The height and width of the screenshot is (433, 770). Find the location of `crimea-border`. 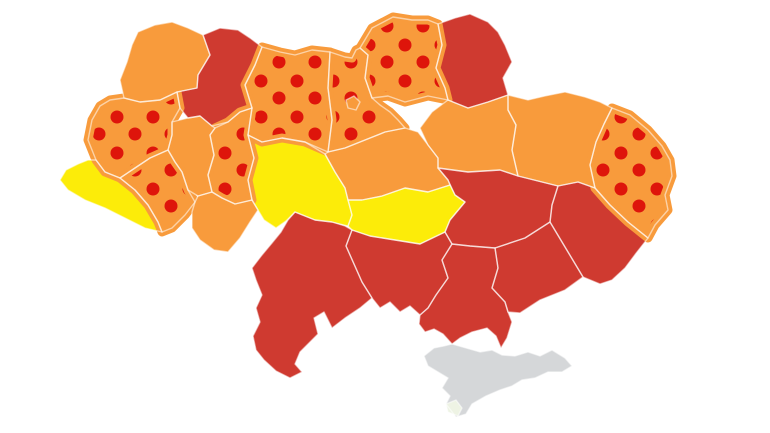

crimea-border is located at coordinates (498, 380).